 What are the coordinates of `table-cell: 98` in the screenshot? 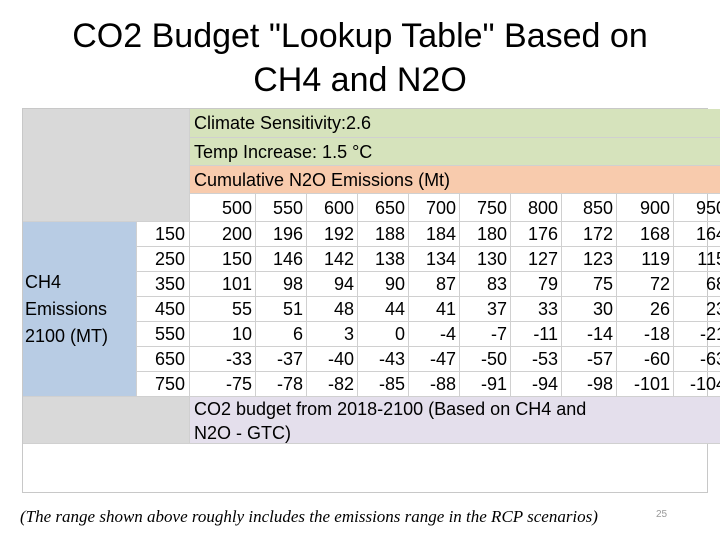 It's located at (281, 284).